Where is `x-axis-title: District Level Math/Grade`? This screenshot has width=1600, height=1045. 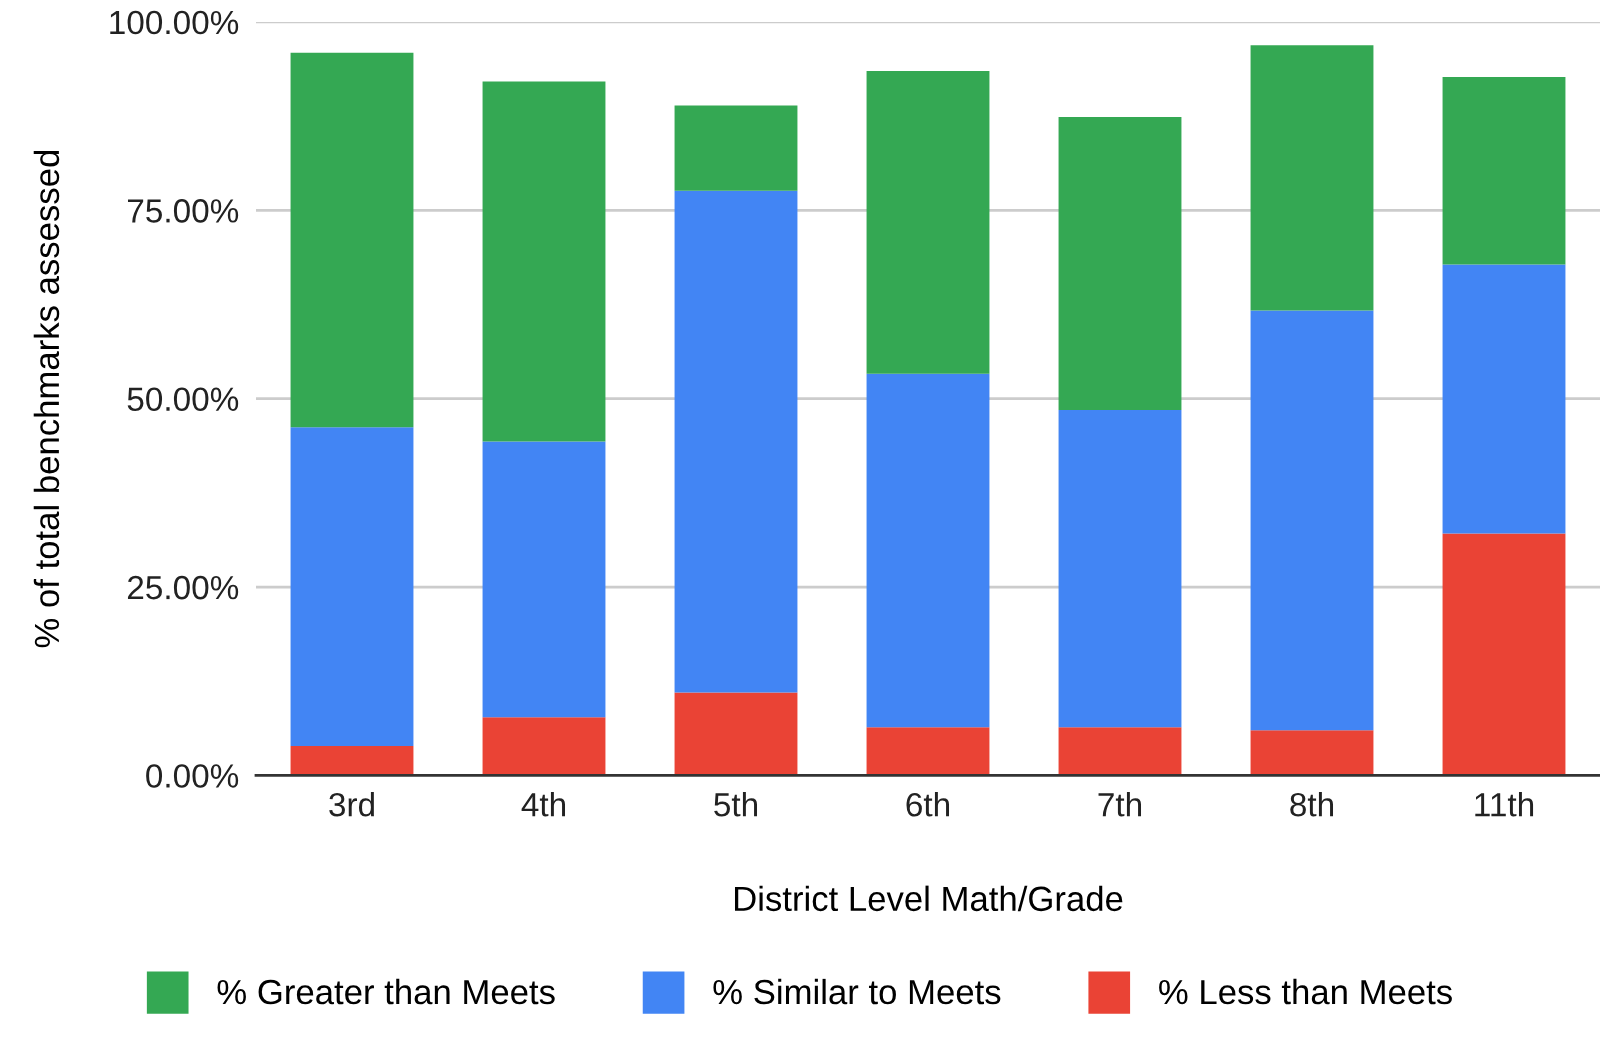 x-axis-title: District Level Math/Grade is located at coordinates (929, 898).